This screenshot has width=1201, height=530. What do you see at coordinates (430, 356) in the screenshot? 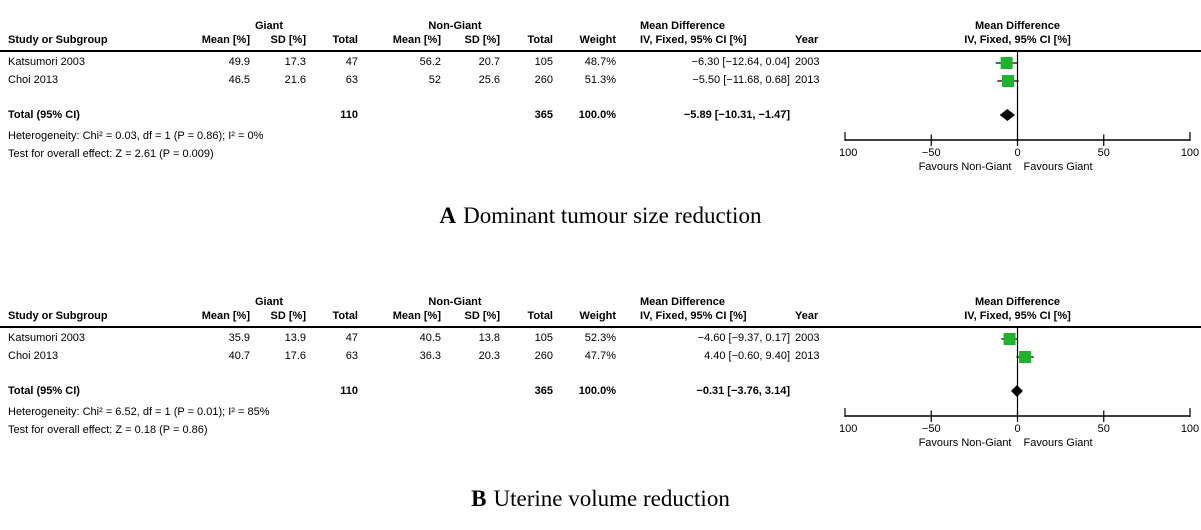
I see `mean-nongiant: 36.3` at bounding box center [430, 356].